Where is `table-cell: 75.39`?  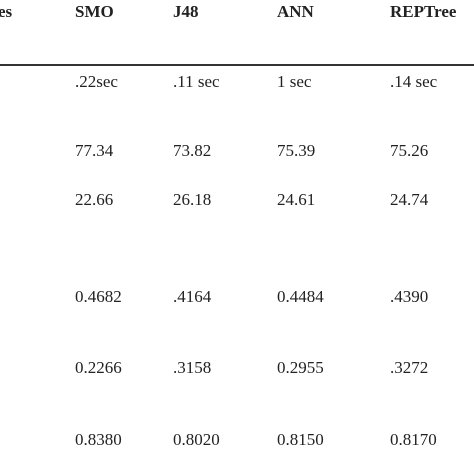
table-cell: 75.39 is located at coordinates (296, 150).